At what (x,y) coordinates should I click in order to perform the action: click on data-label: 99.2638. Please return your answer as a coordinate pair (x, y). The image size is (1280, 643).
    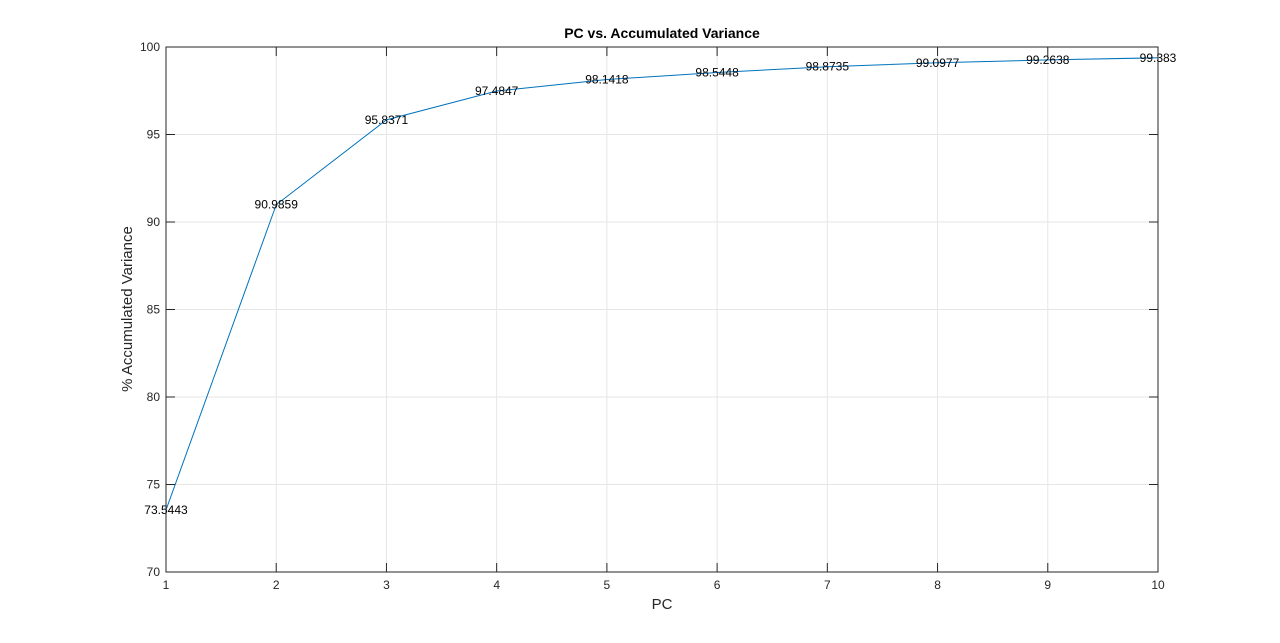
    Looking at the image, I should click on (1048, 60).